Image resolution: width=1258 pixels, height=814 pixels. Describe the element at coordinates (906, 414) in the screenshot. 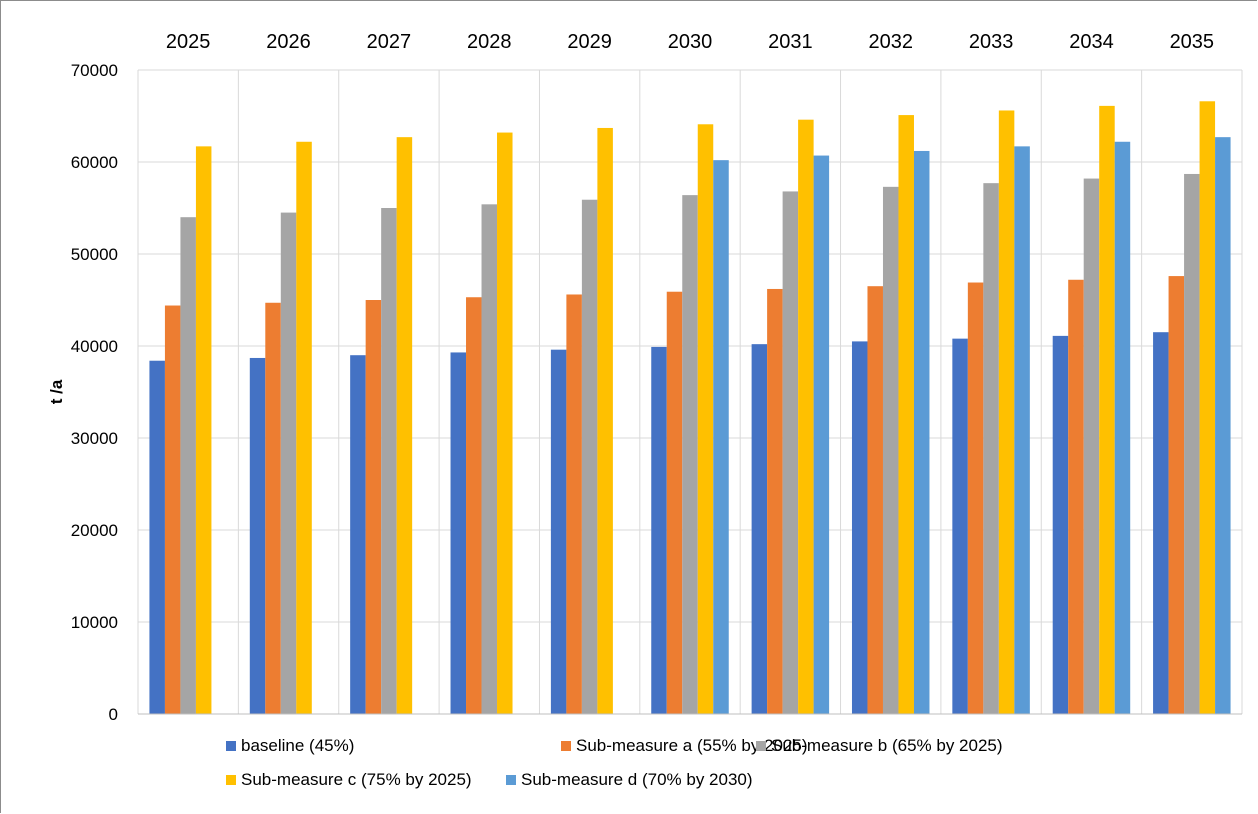

I see `bar-sub-measure-c-75-by-2025-2032` at that location.